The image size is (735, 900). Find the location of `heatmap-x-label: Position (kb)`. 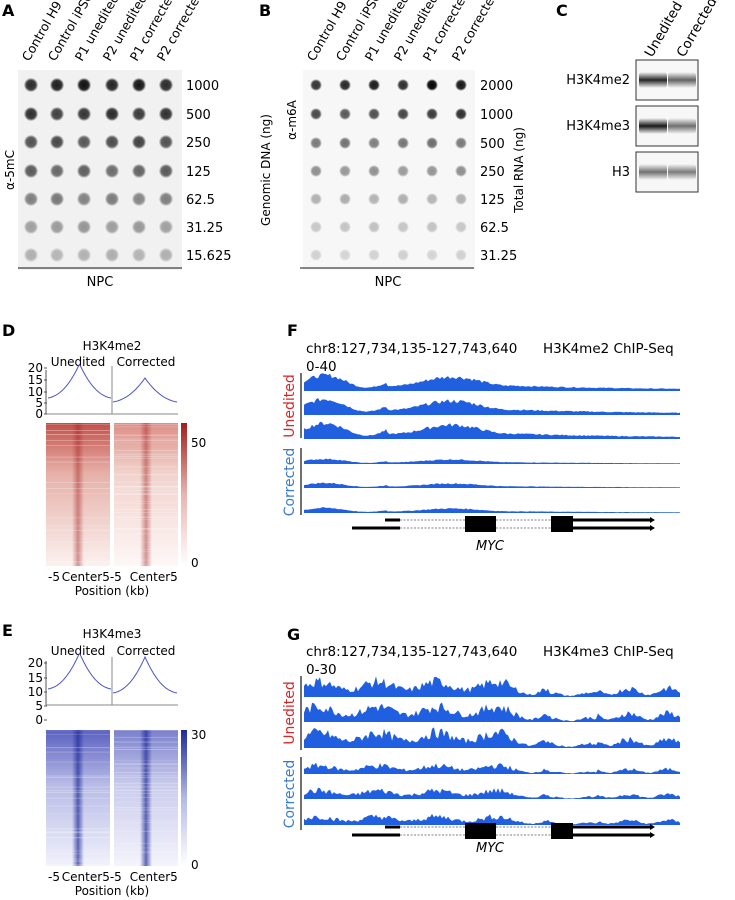

heatmap-x-label: Position (kb) is located at coordinates (112, 891).